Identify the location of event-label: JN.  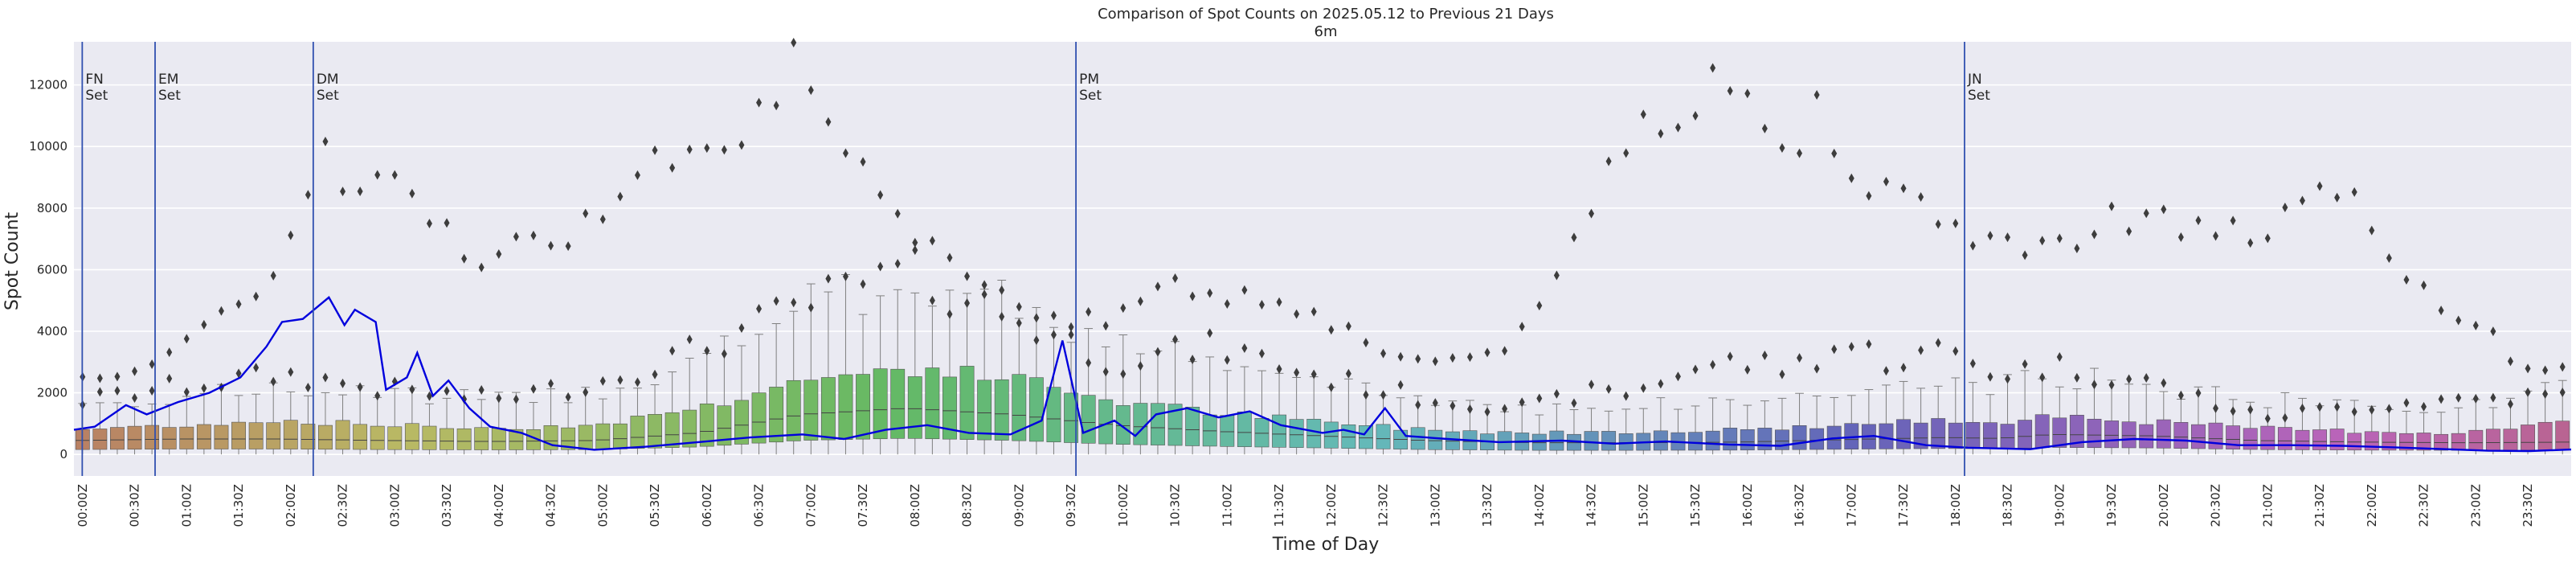
(1974, 80).